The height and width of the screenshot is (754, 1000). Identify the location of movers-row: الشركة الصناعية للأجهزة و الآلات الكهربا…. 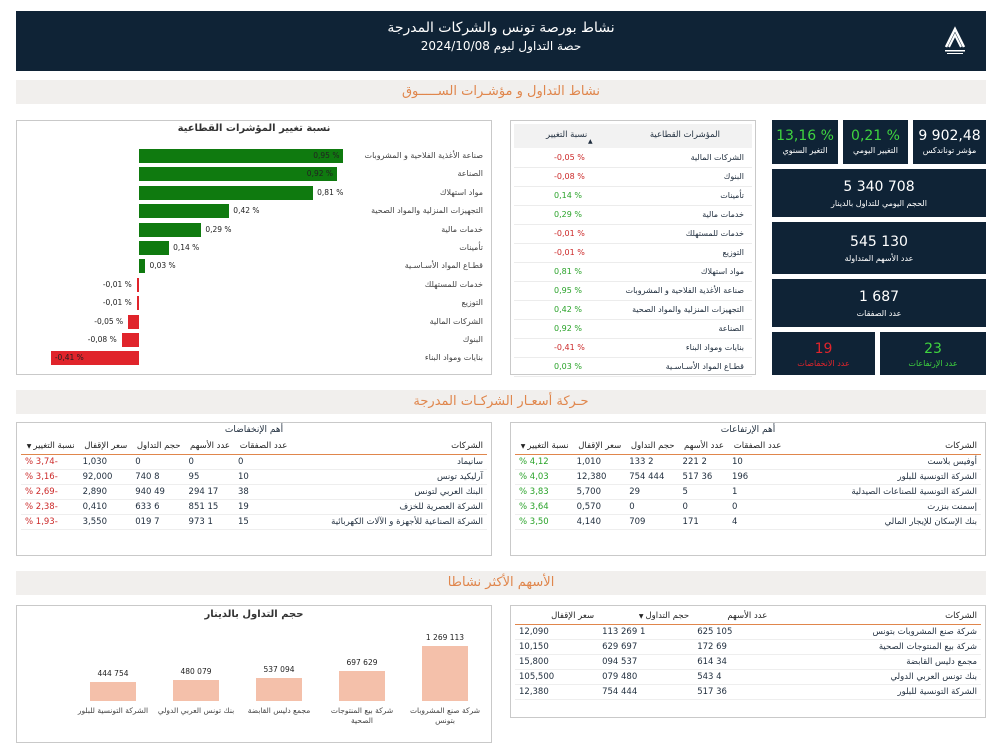
(254, 522).